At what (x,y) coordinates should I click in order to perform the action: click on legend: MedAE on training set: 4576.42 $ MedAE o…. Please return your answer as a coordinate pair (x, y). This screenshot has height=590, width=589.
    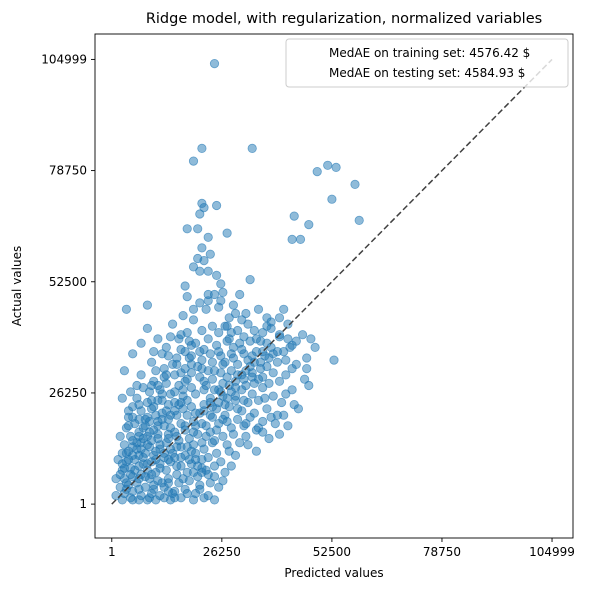
    Looking at the image, I should click on (427, 63).